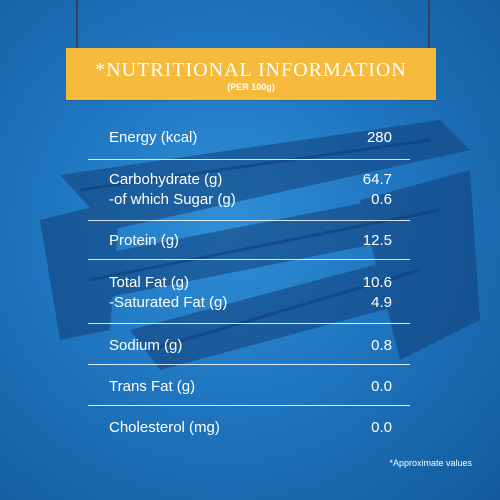  What do you see at coordinates (377, 240) in the screenshot?
I see `row-value: 12.5` at bounding box center [377, 240].